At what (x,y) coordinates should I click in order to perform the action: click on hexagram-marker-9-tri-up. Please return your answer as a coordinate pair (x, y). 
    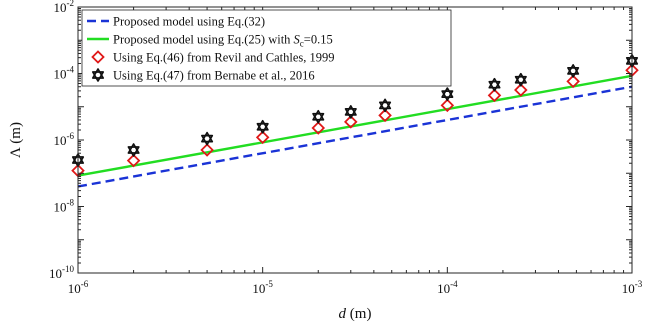
    Looking at the image, I should click on (494, 83).